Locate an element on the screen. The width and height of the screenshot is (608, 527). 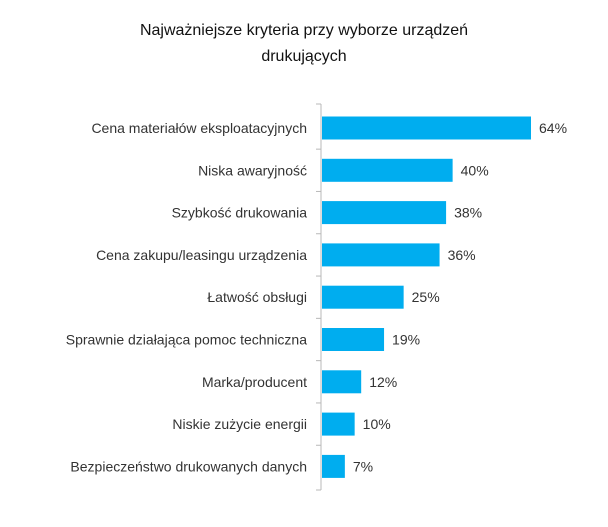
category-label-8: Bezpieczeństwo drukowanych danych is located at coordinates (188, 466).